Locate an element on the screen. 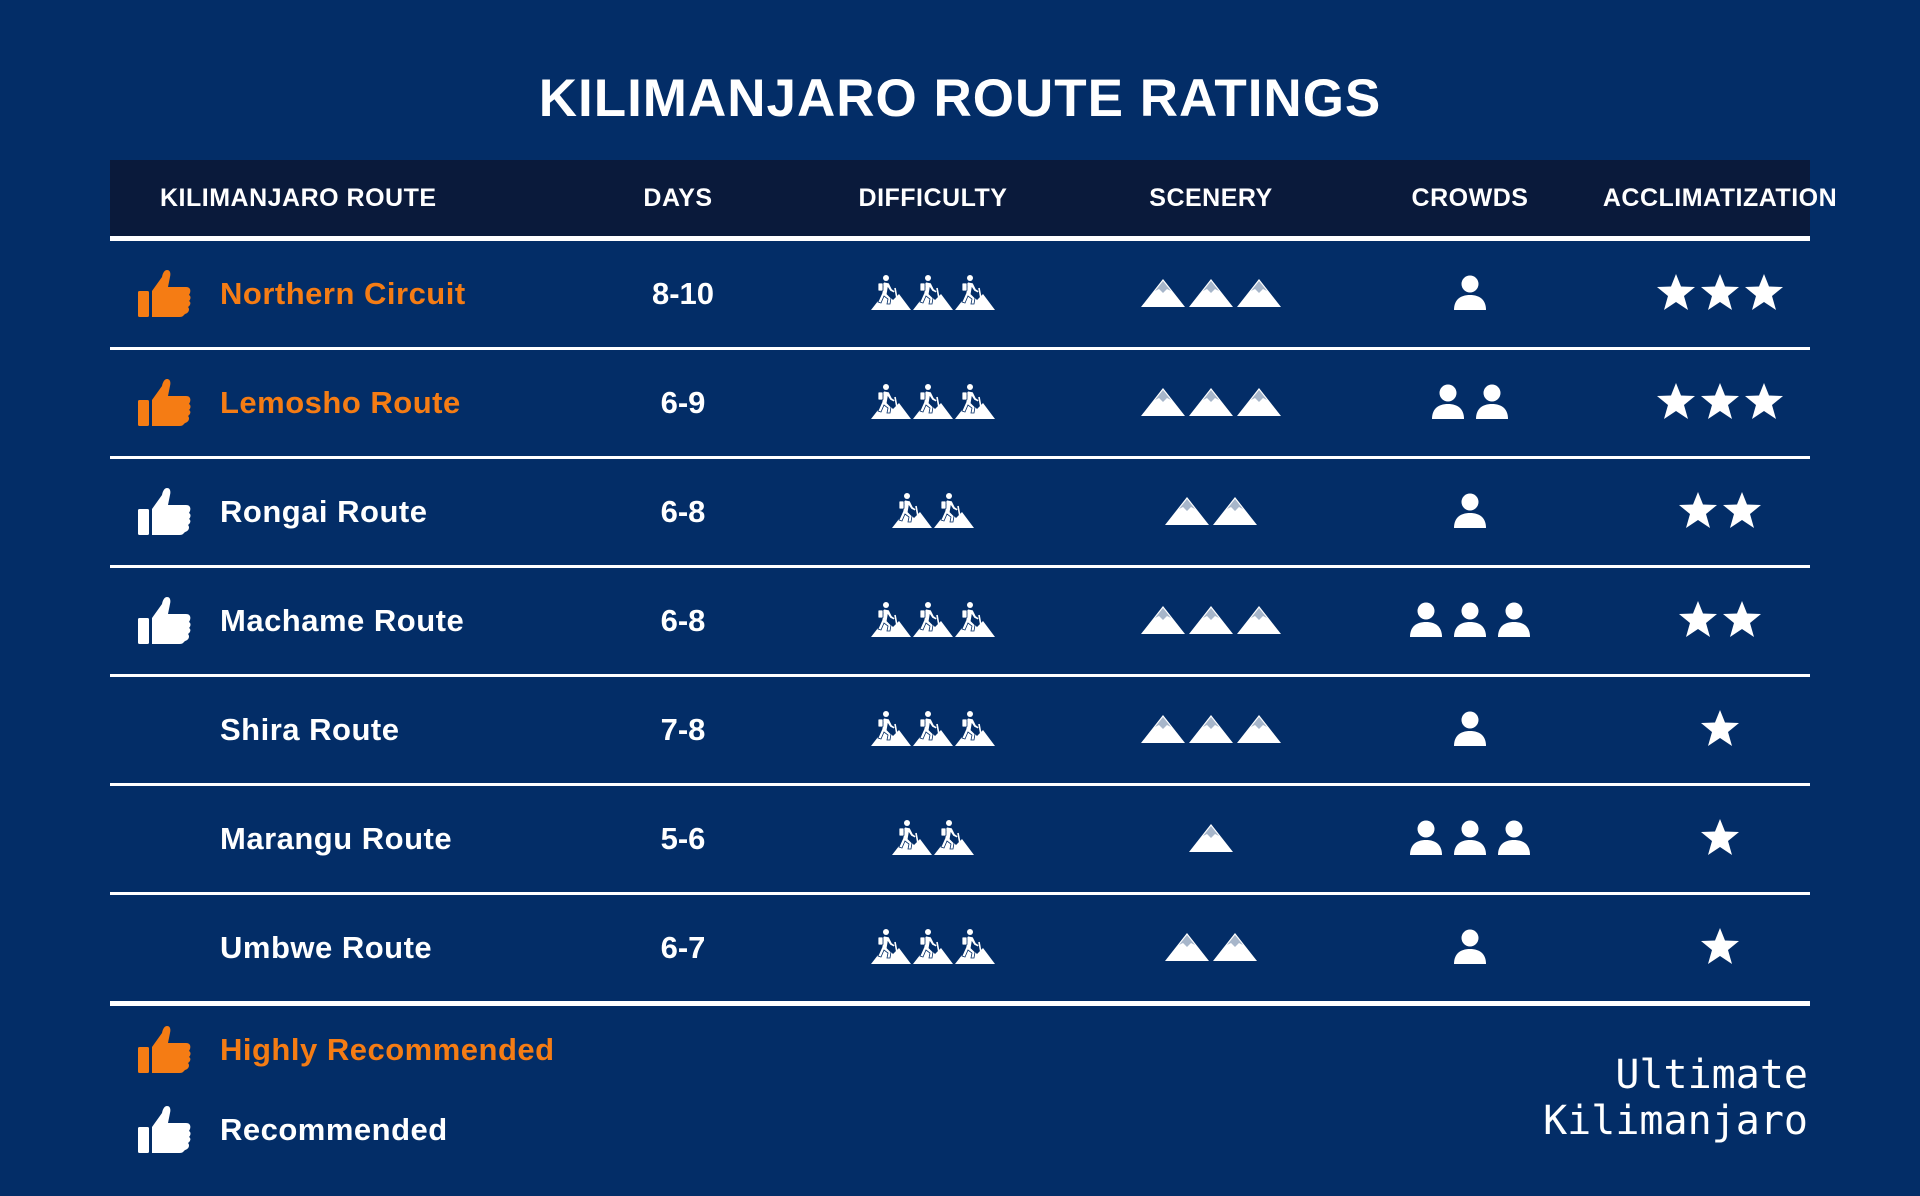  route-name: Marangu Route is located at coordinates (336, 838).